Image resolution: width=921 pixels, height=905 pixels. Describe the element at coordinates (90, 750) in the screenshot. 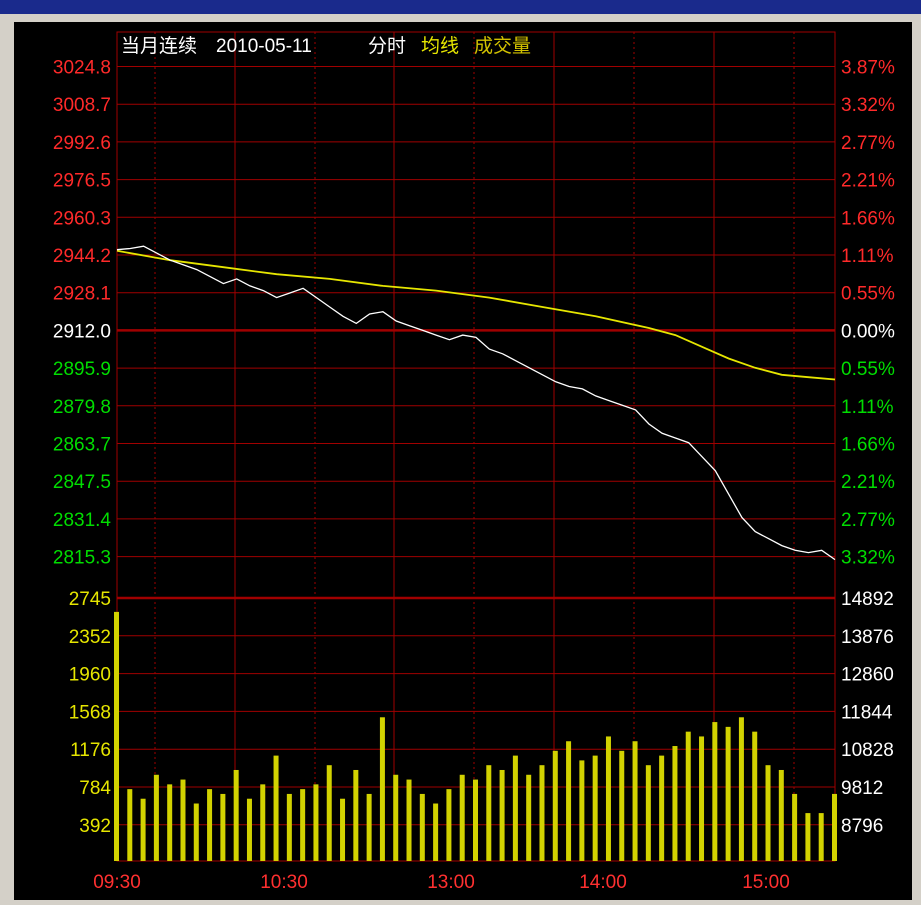

I see `volume-tick-label: 1176` at that location.